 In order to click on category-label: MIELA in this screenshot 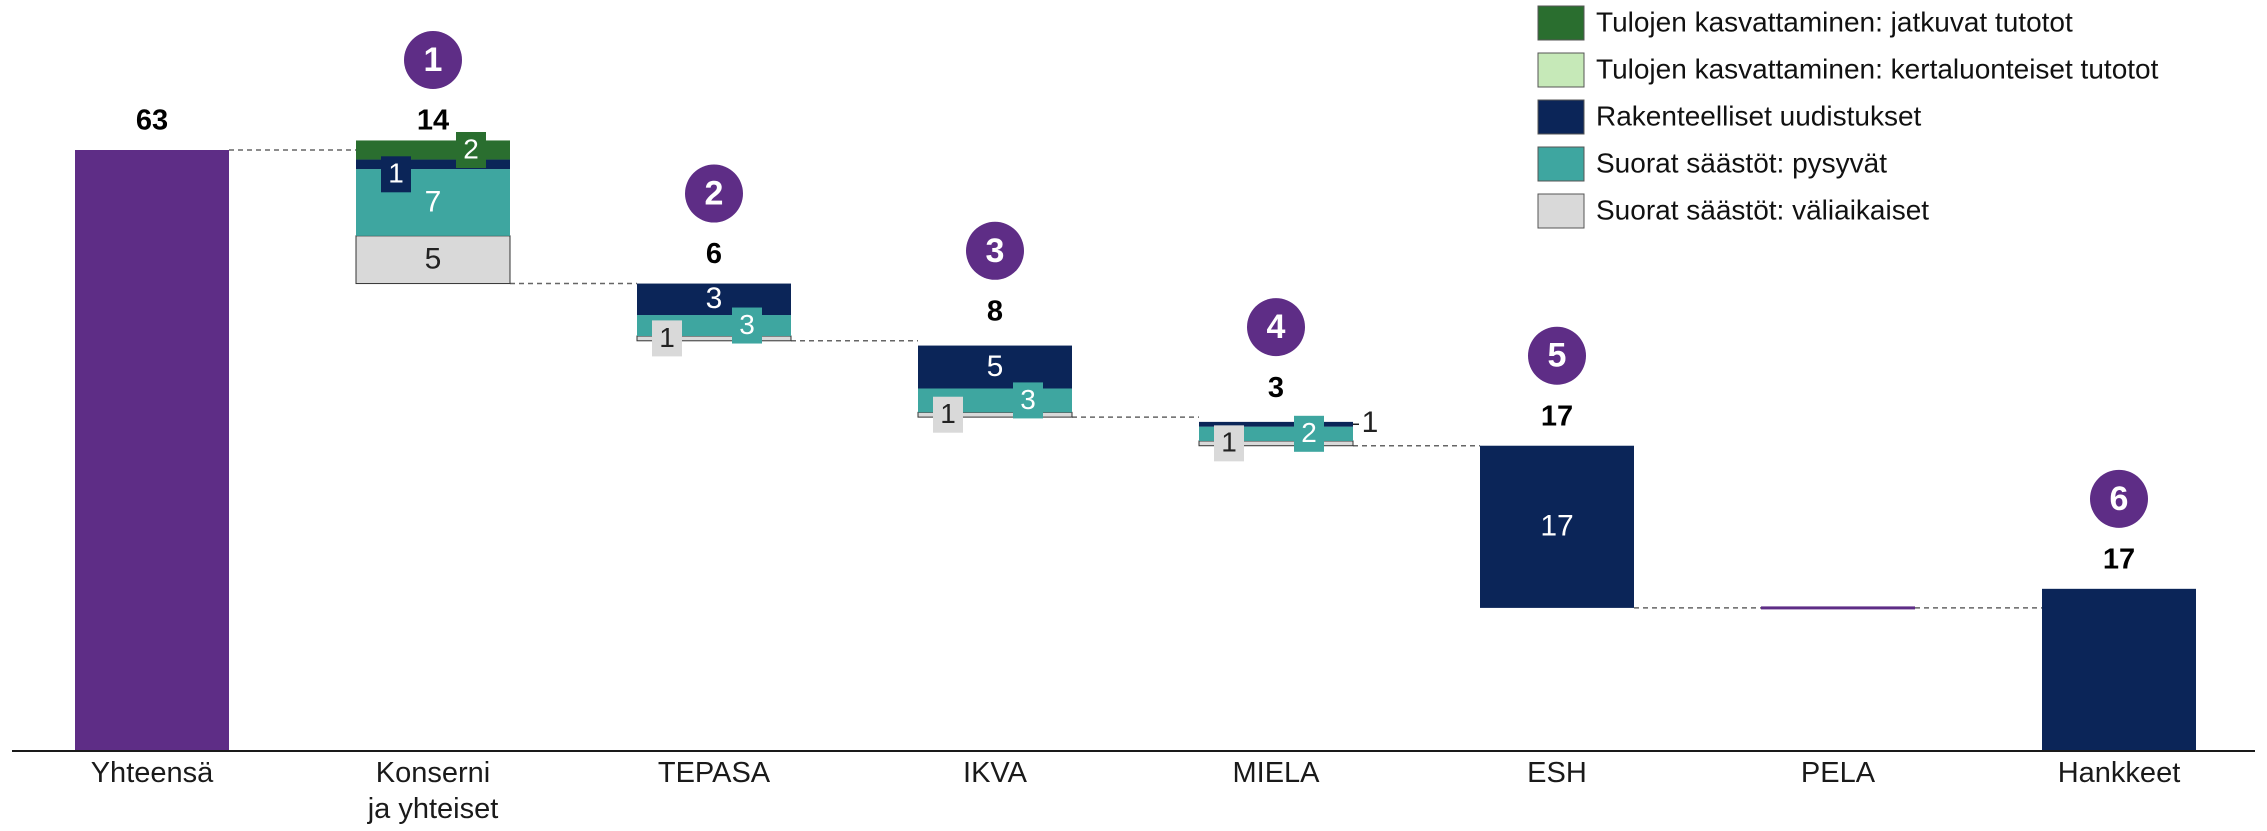, I will do `click(1276, 773)`.